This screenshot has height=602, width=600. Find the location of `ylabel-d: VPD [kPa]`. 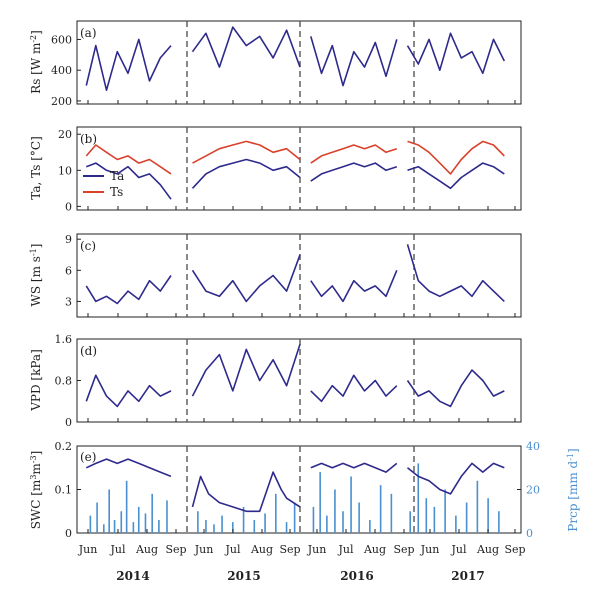

ylabel-d: VPD [kPa] is located at coordinates (36, 380).